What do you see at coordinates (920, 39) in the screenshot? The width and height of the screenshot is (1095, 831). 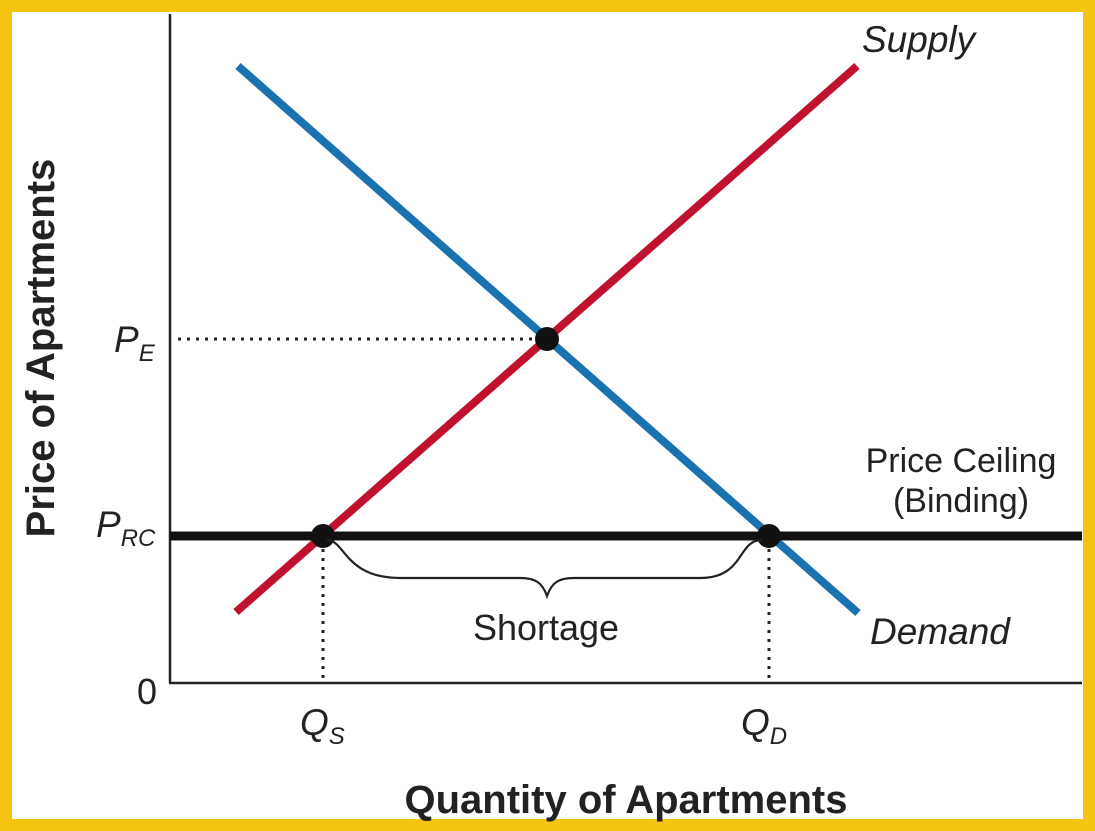 I see `supply-label: Supply` at bounding box center [920, 39].